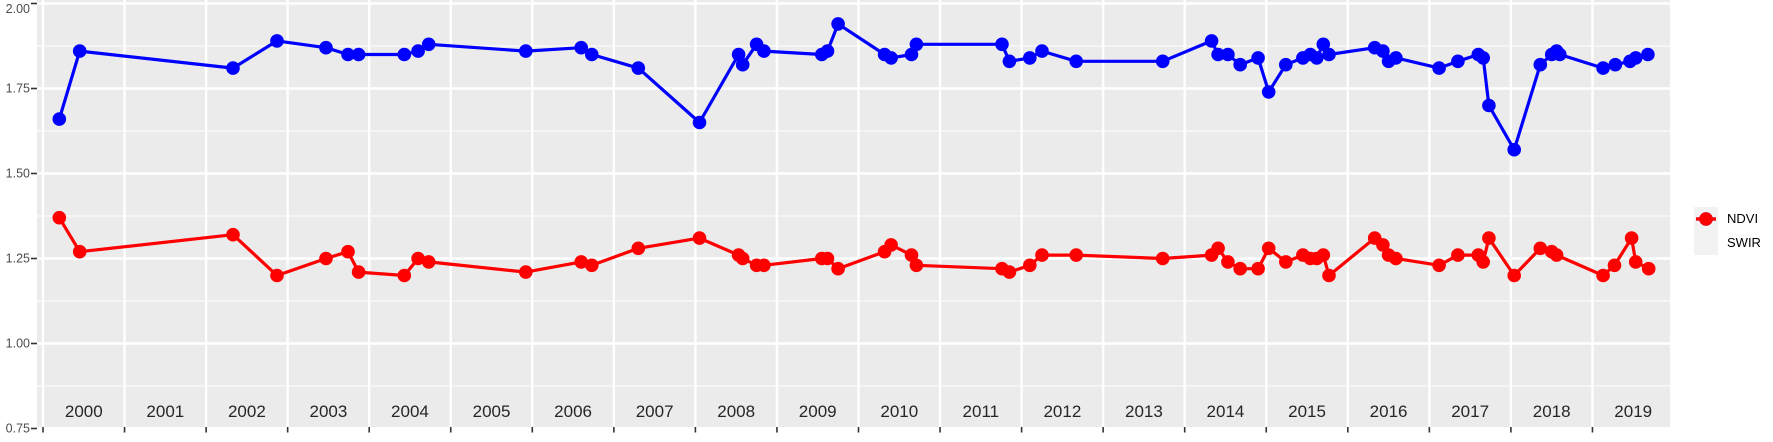 This screenshot has width=1773, height=442. Describe the element at coordinates (1389, 411) in the screenshot. I see `x-tick-label: 2016` at that location.